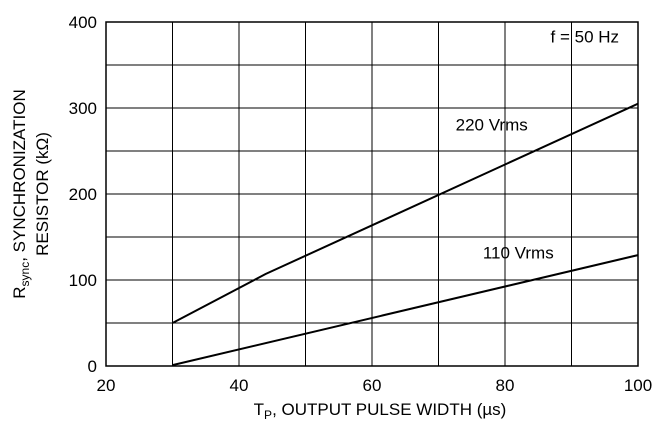  I want to click on x-tick-label: 80, so click(505, 385).